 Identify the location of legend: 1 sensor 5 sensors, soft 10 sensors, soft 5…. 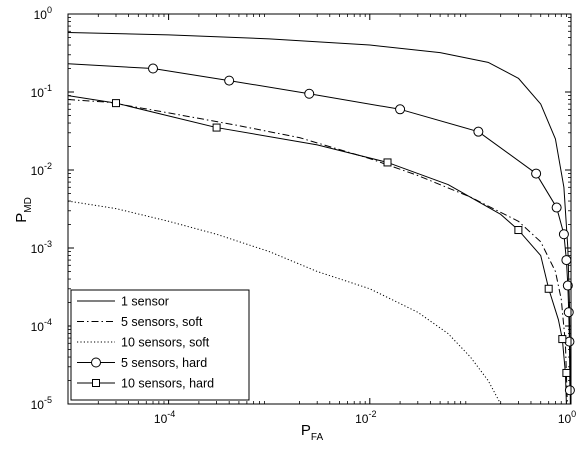
(160, 345).